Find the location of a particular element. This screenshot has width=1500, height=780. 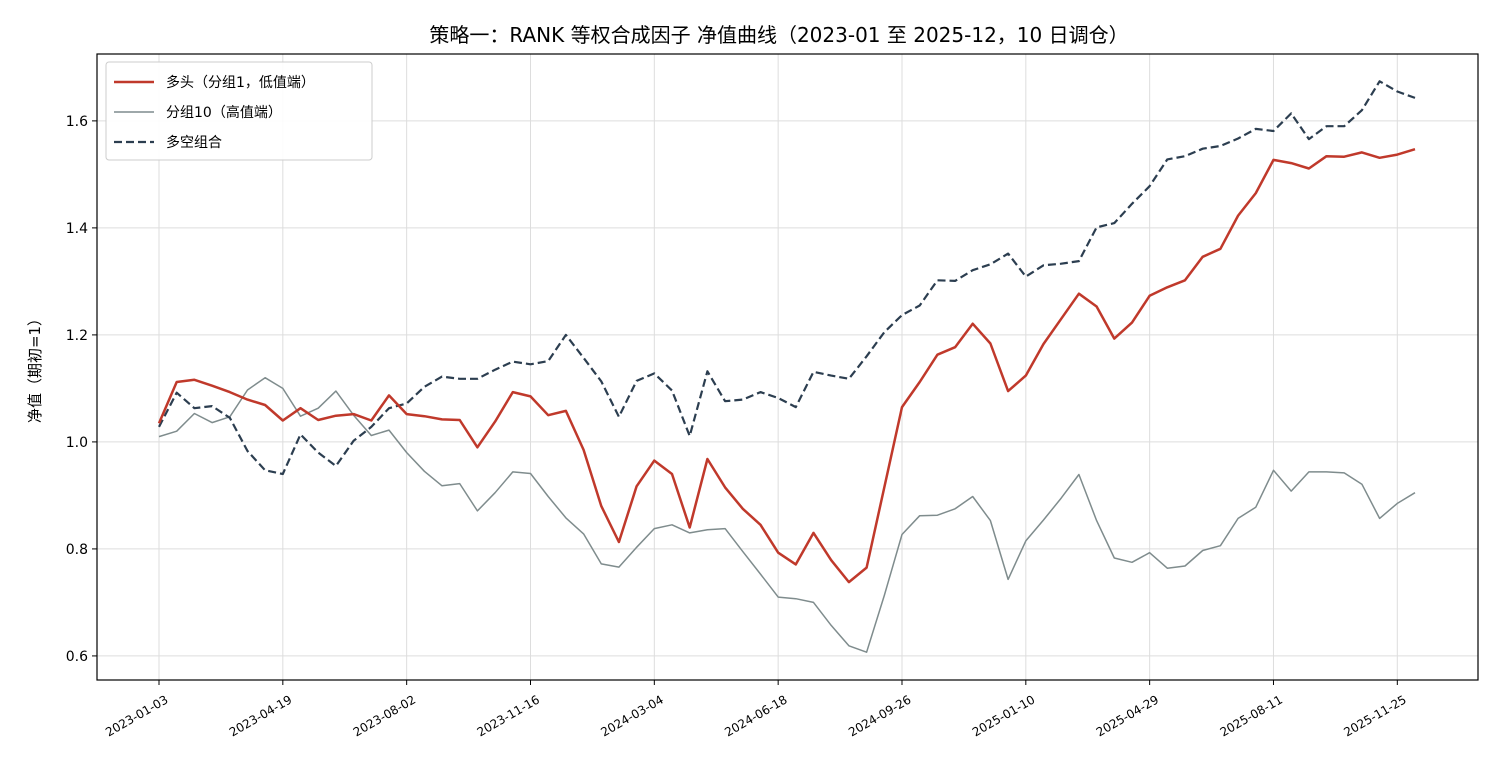

x-tick-label: 2025-08-11 is located at coordinates (1251, 715).